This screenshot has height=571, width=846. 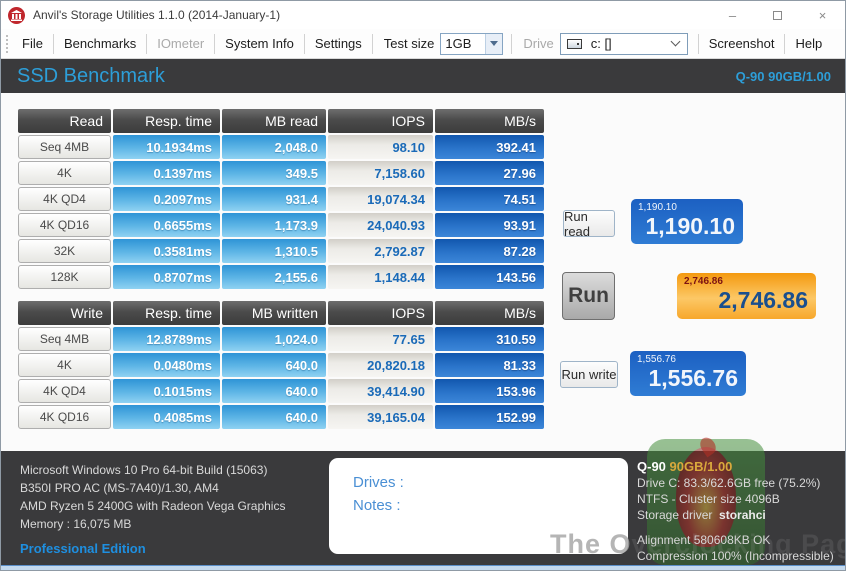 I want to click on drive-label: Drive, so click(x=538, y=43).